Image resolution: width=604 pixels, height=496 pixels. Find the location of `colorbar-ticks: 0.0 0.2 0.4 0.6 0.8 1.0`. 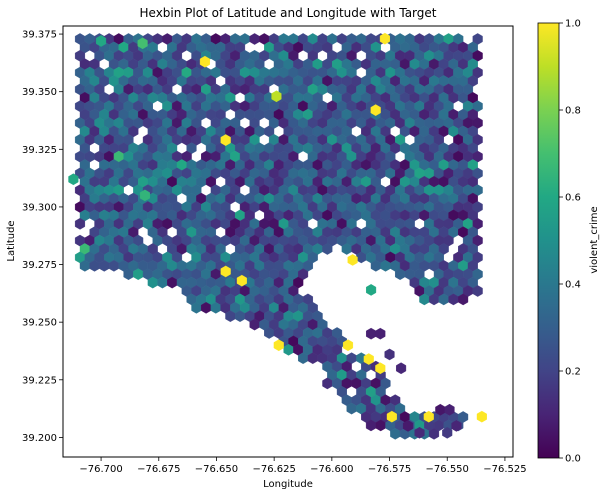

colorbar-ticks: 0.0 0.2 0.4 0.6 0.8 1.0 is located at coordinates (570, 242).